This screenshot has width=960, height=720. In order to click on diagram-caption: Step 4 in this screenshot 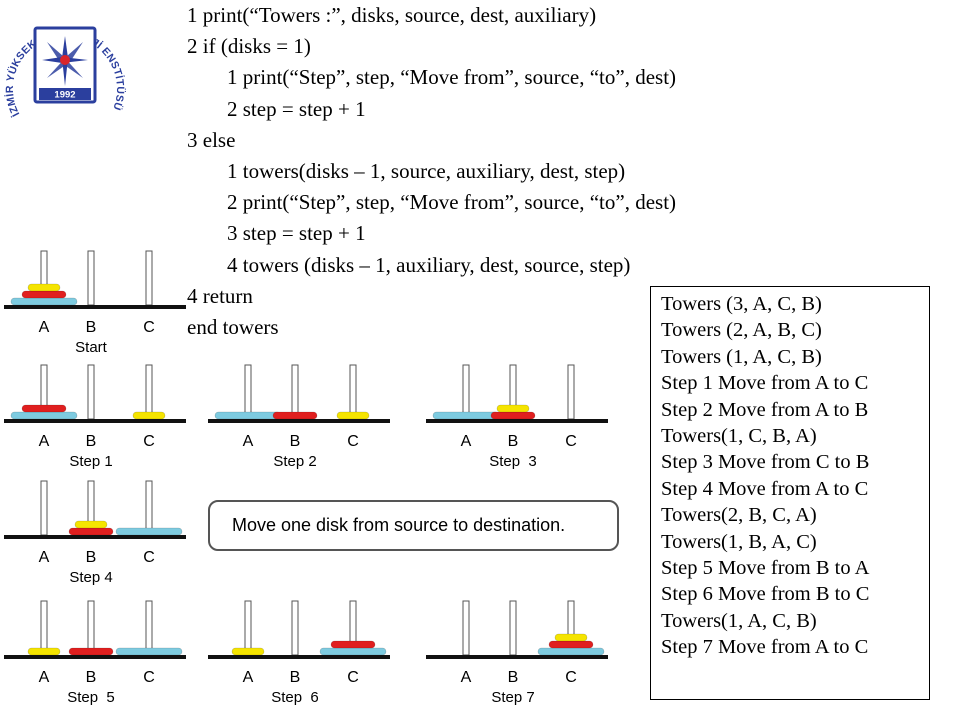, I will do `click(90, 577)`.